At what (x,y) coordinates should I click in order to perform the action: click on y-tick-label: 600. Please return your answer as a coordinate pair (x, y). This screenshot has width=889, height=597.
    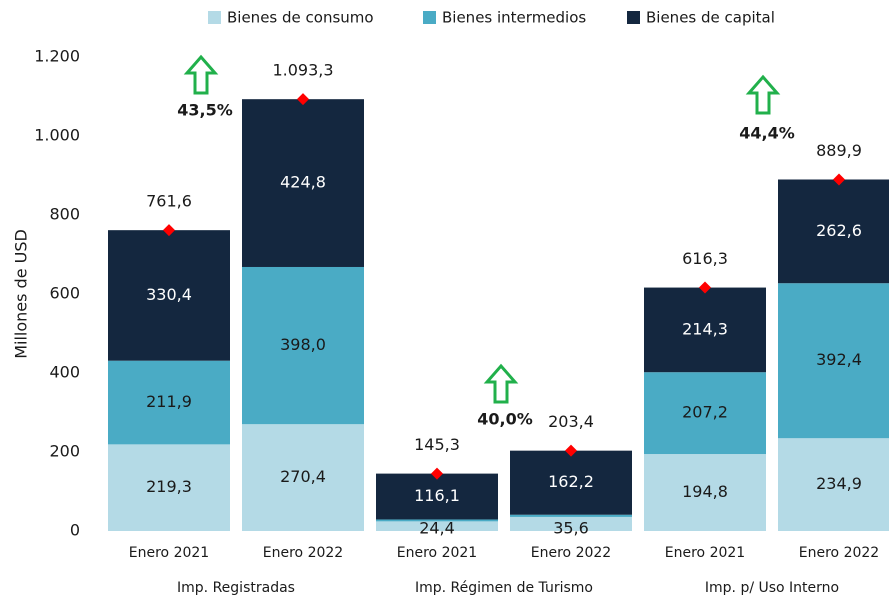
    Looking at the image, I should click on (64, 293).